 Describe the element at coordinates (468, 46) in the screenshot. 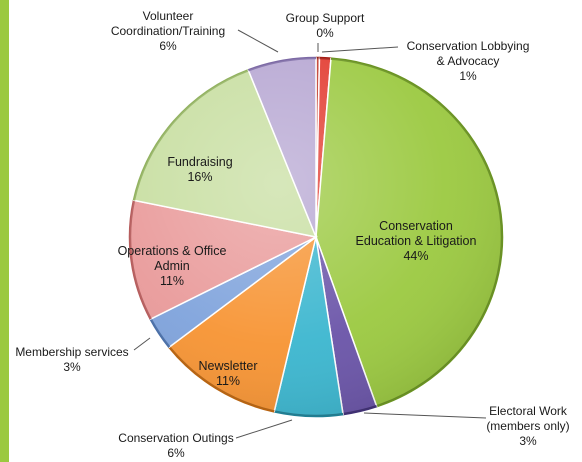

I see `slice-label-line: Conservation Lobbying` at that location.